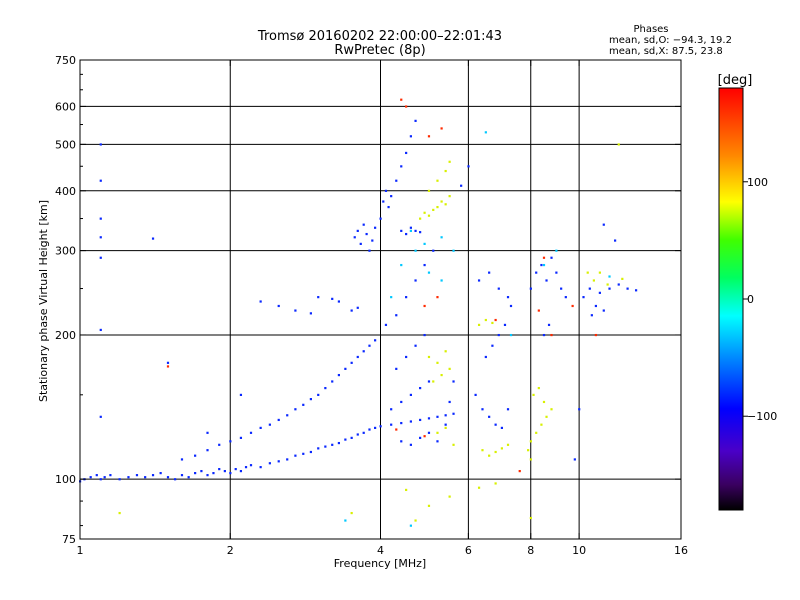 Image resolution: width=800 pixels, height=600 pixels. I want to click on y-tick-label: 750, so click(65, 60).